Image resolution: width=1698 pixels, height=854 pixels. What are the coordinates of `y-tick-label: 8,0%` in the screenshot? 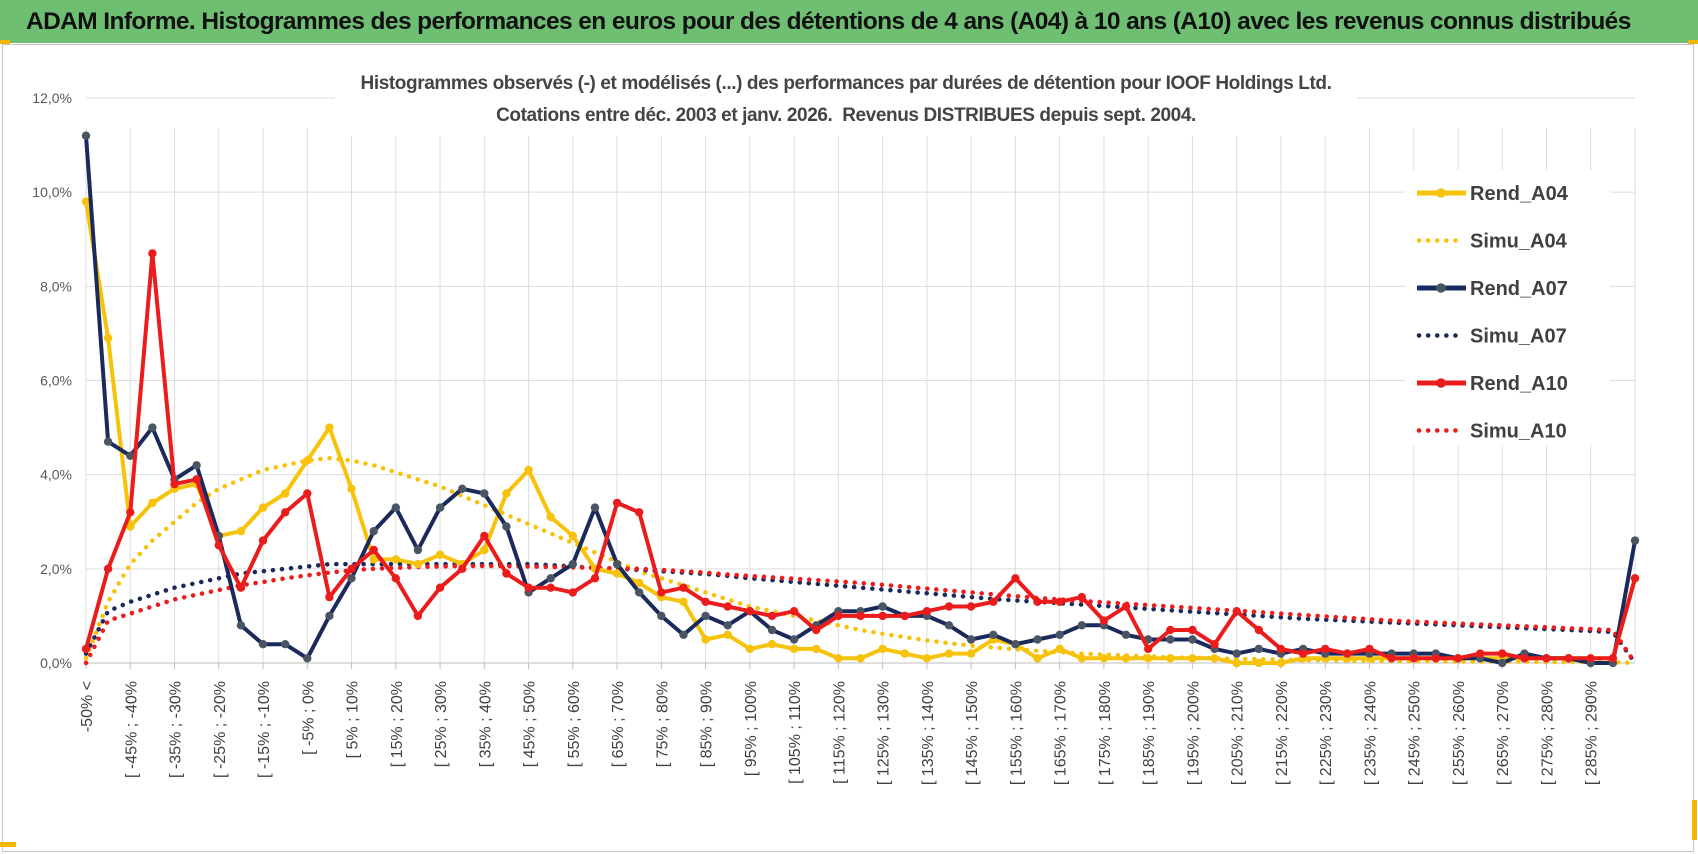 It's located at (56, 286).